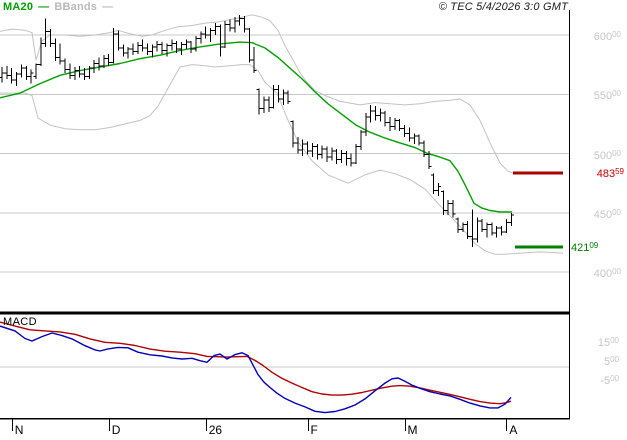 Image resolution: width=627 pixels, height=440 pixels. I want to click on macd-tick-label-base: 5, so click(607, 362).